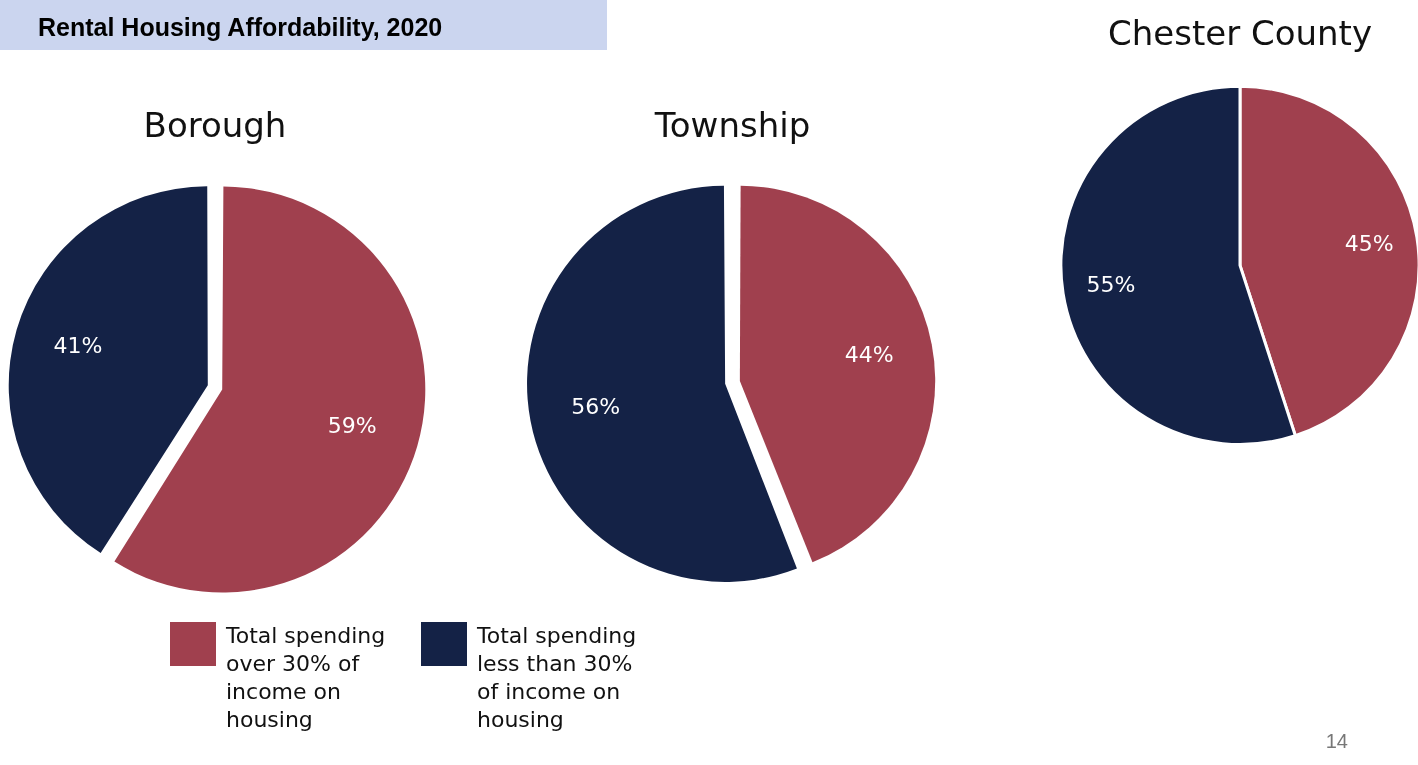  Describe the element at coordinates (78, 346) in the screenshot. I see `data-label: 41%` at that location.